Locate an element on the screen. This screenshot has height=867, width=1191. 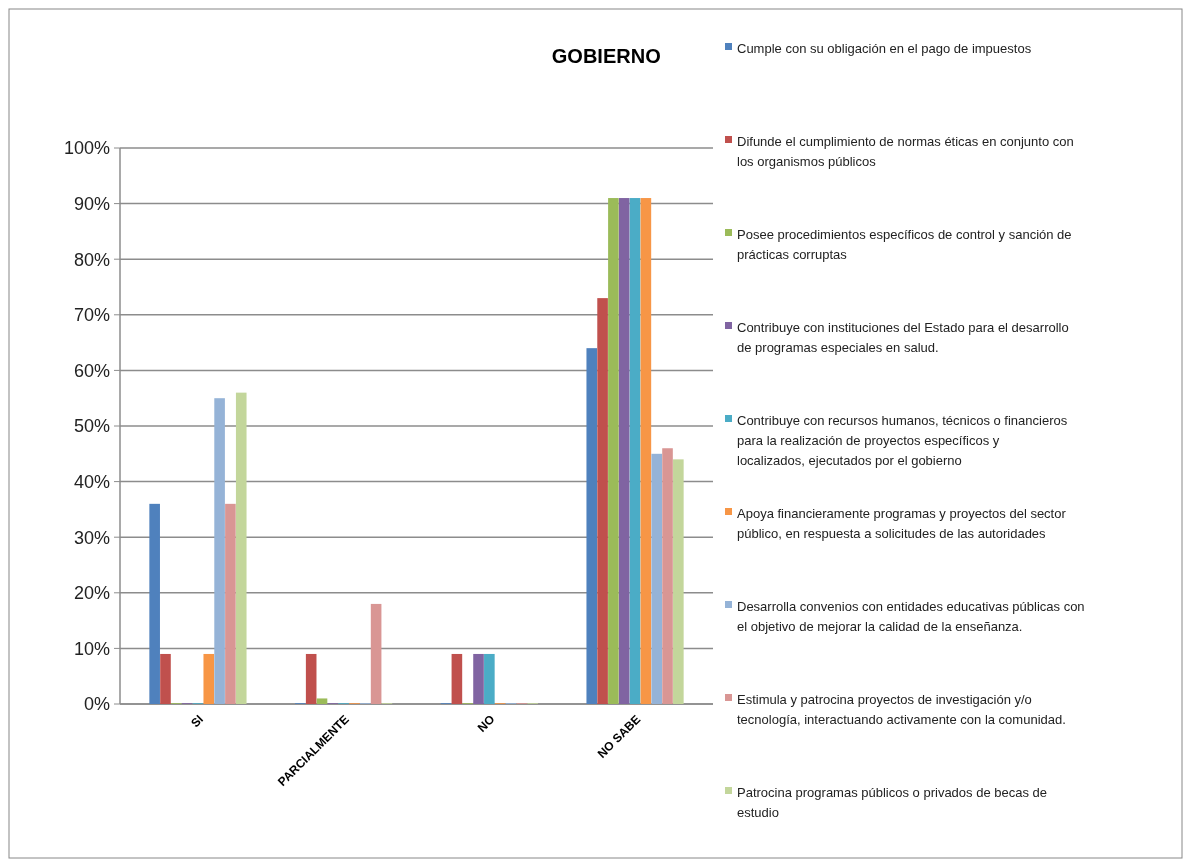
legend-label: Cumple con su obligación en el pago de impuestos is located at coordinates (884, 48).